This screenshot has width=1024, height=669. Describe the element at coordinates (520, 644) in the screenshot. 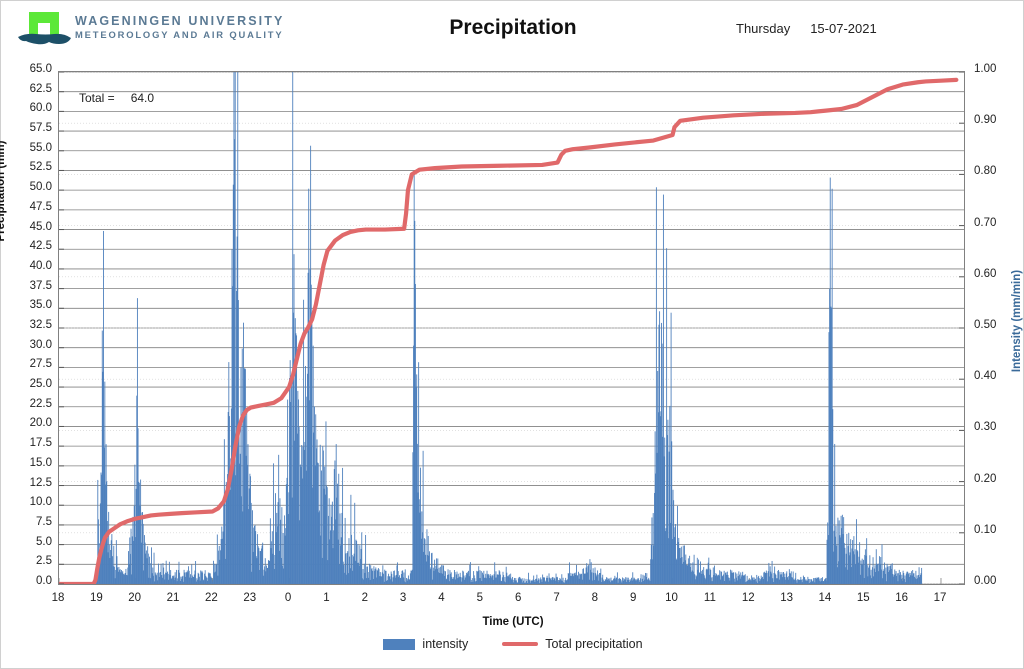

I see `legend-swatch-line-icon` at that location.